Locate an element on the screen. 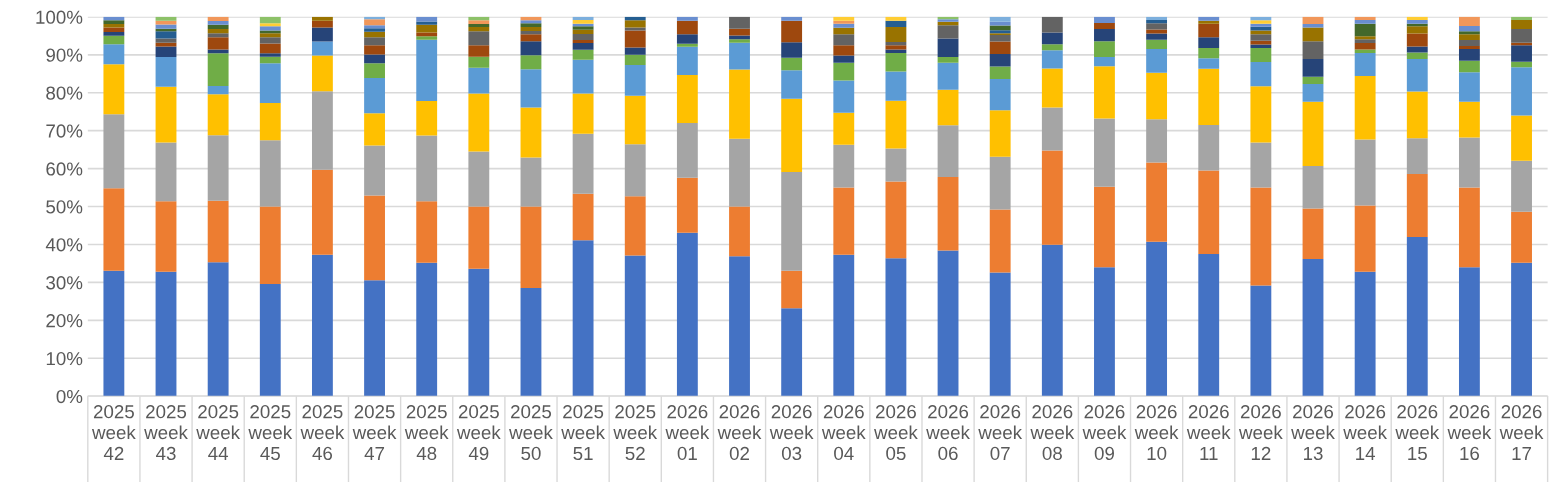 This screenshot has height=482, width=1568. x-tick-label: 2026 week 16 is located at coordinates (1469, 433).